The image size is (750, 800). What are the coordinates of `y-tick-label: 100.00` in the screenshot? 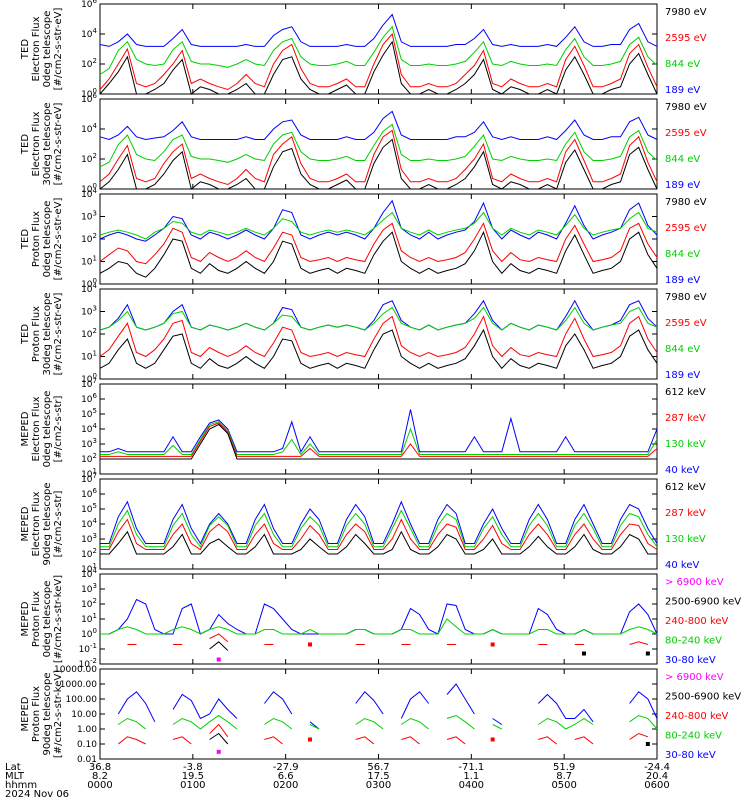 It's located at (82, 700).